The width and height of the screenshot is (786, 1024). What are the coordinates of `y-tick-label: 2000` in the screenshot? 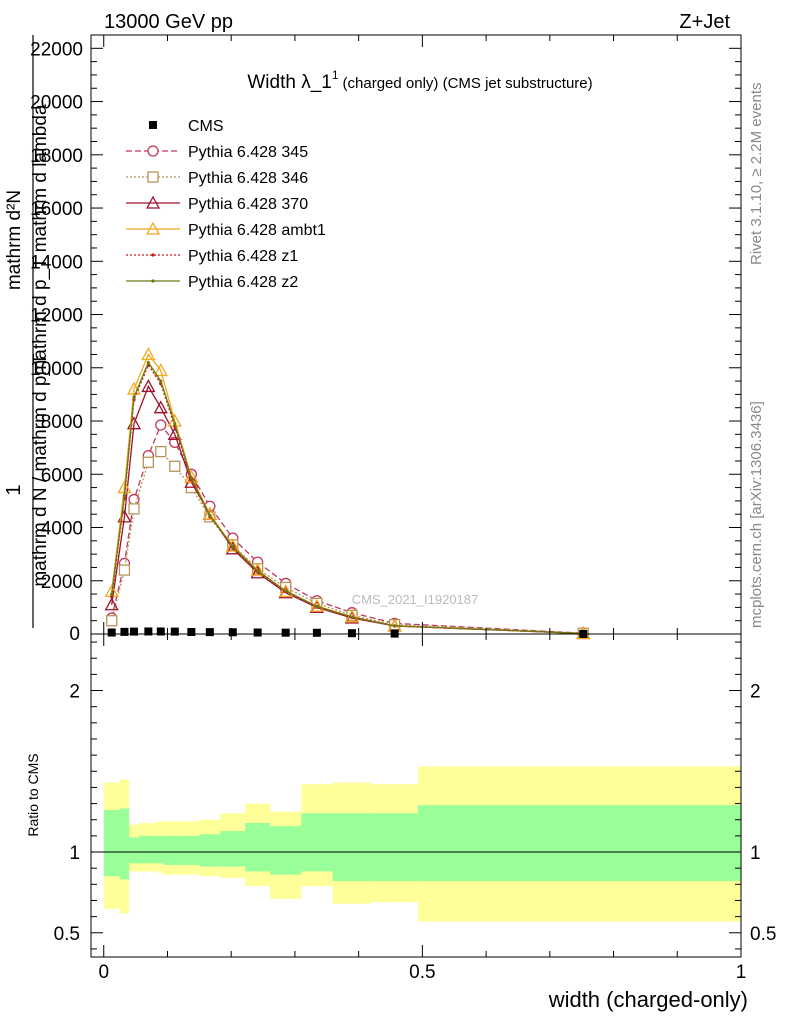 It's located at (62, 582).